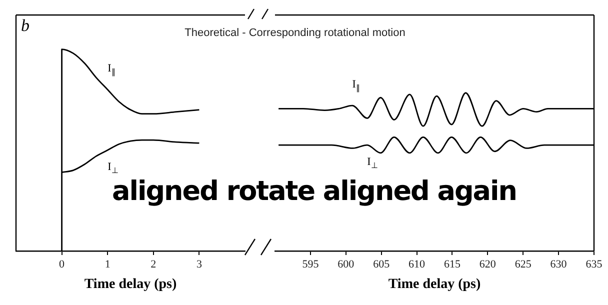 This screenshot has height=305, width=608. I want to click on x-tick-label: 635, so click(594, 264).